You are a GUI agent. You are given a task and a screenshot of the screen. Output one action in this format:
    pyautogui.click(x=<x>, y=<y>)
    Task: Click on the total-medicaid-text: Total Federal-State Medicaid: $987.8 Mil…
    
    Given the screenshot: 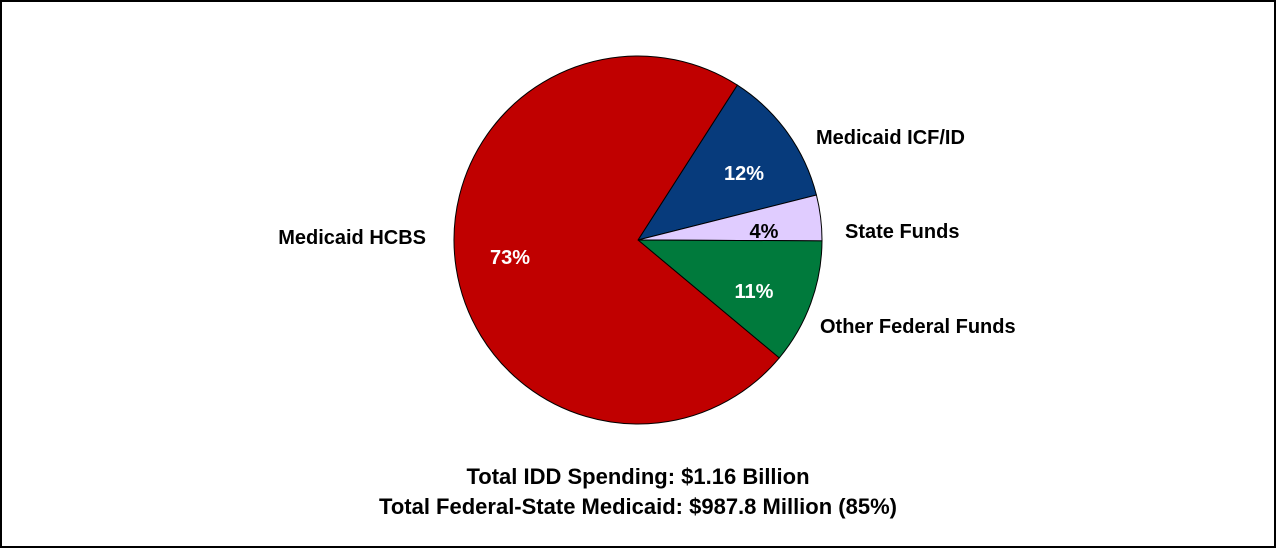 What is the action you would take?
    pyautogui.click(x=638, y=506)
    